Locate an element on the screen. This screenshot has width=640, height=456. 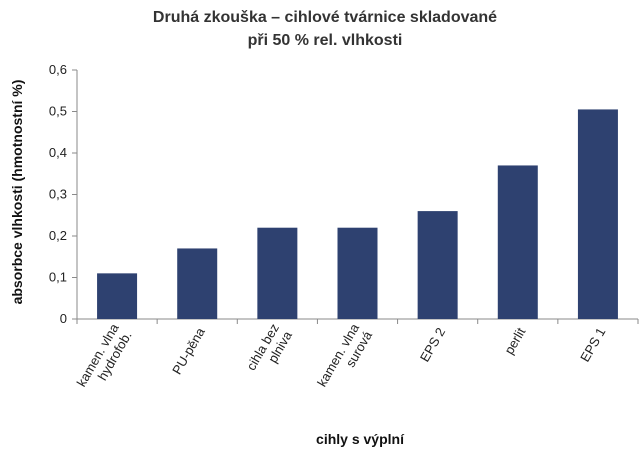
y-tick-label: 0,5 is located at coordinates (58, 111).